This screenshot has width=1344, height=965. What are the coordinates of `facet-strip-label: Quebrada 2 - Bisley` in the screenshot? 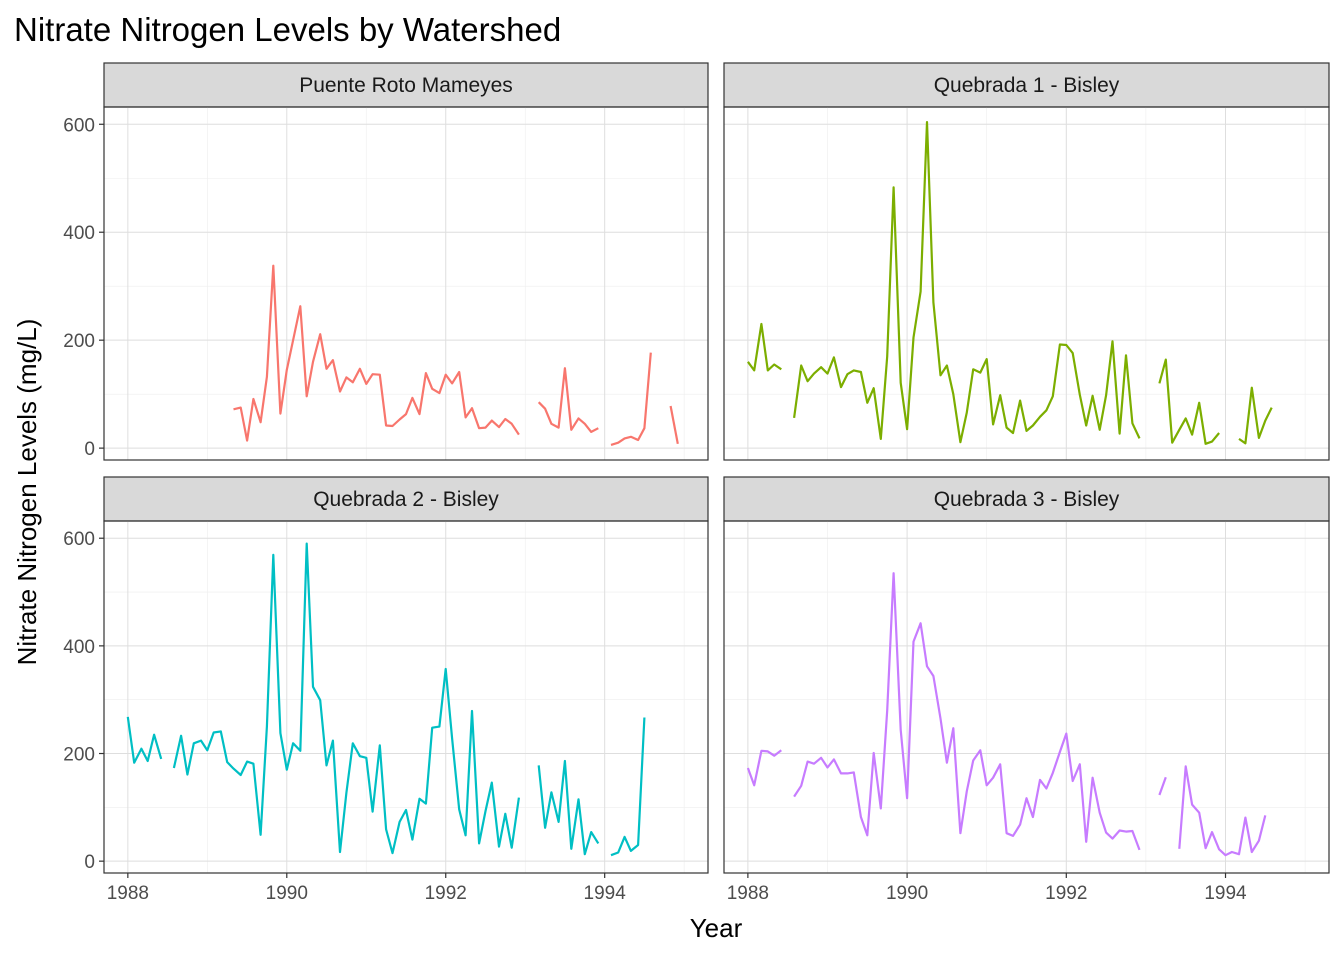 It's located at (406, 499).